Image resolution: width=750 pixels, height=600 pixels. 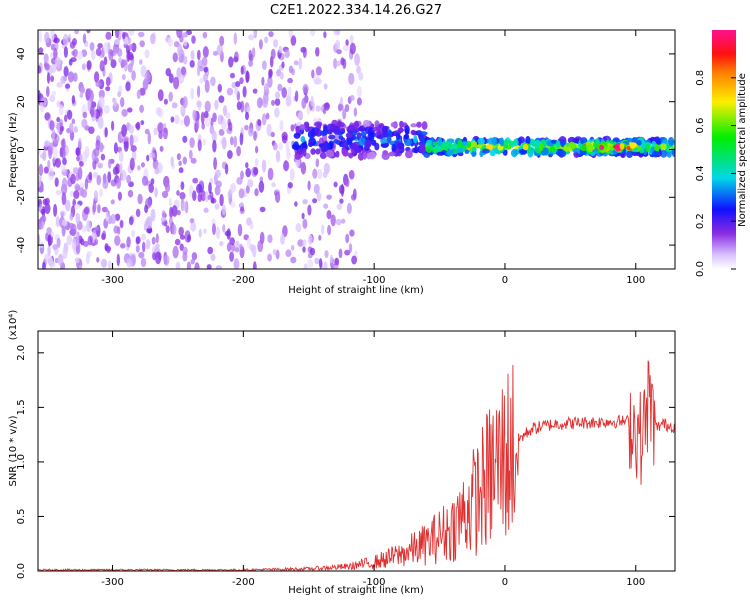 I want to click on snr-xlabel: Height of straight line (km), so click(x=356, y=590).